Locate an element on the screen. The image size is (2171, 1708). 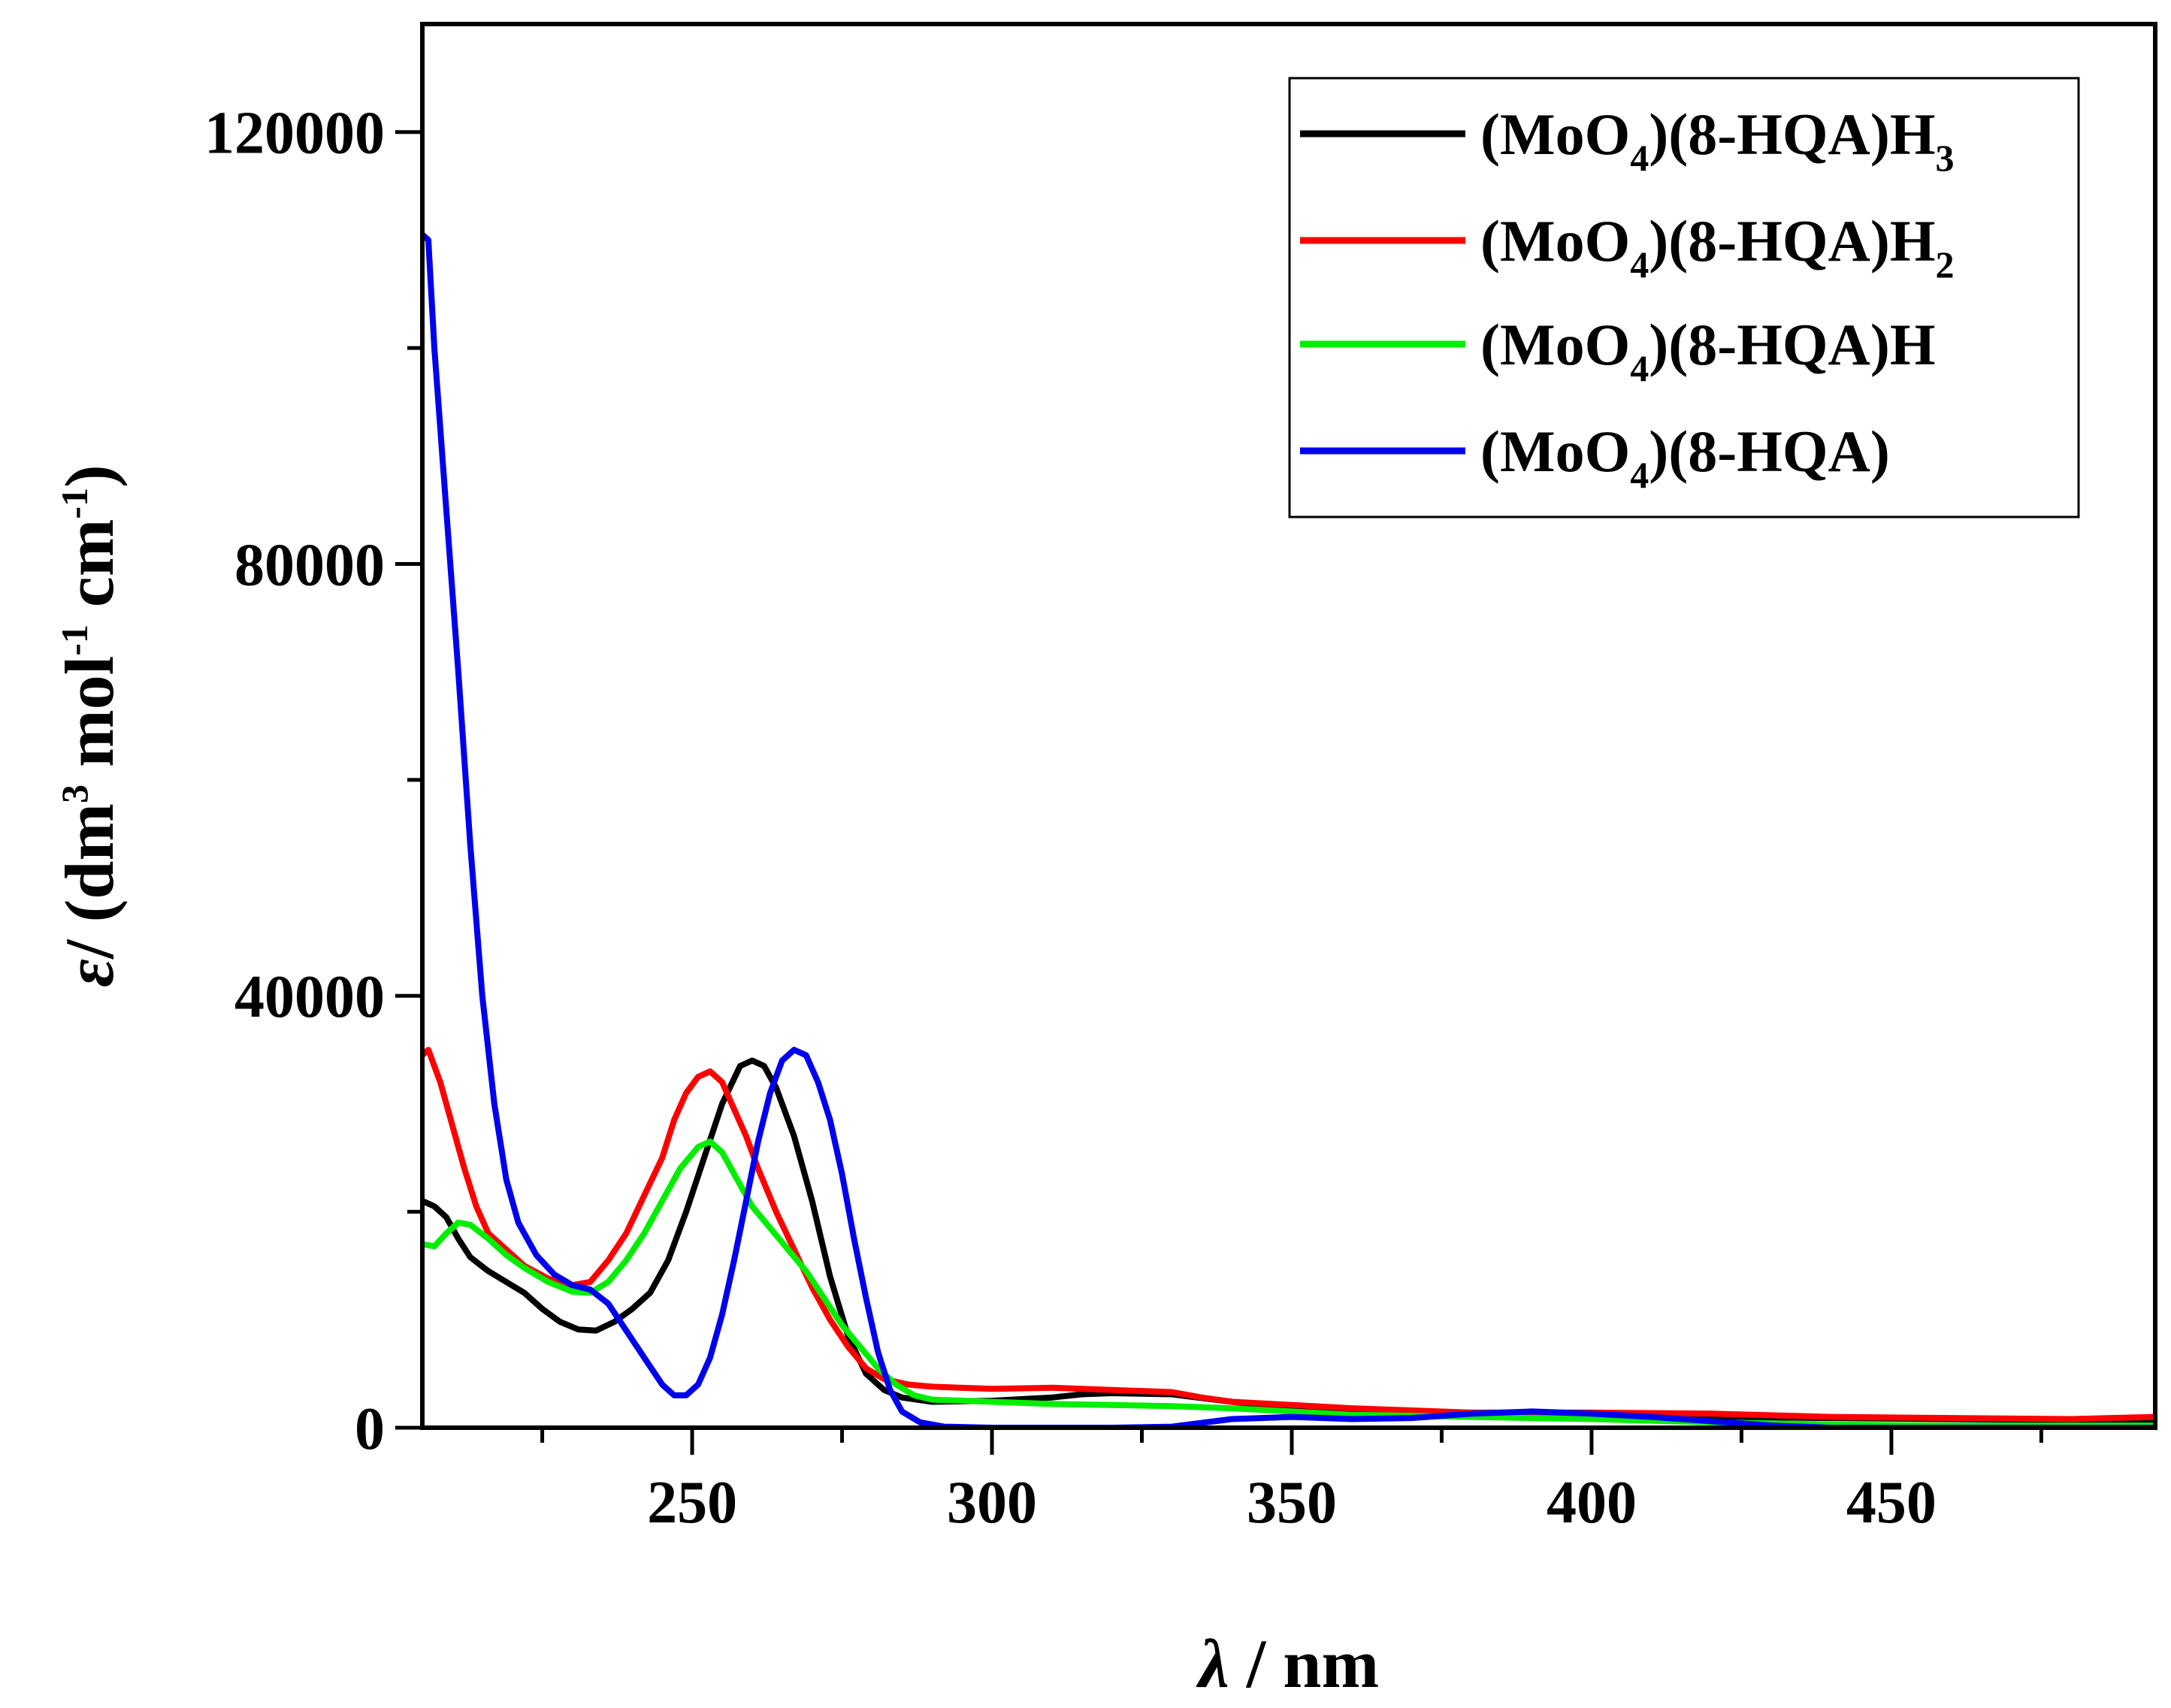
y-axis-exp1: 3 is located at coordinates (74, 793).